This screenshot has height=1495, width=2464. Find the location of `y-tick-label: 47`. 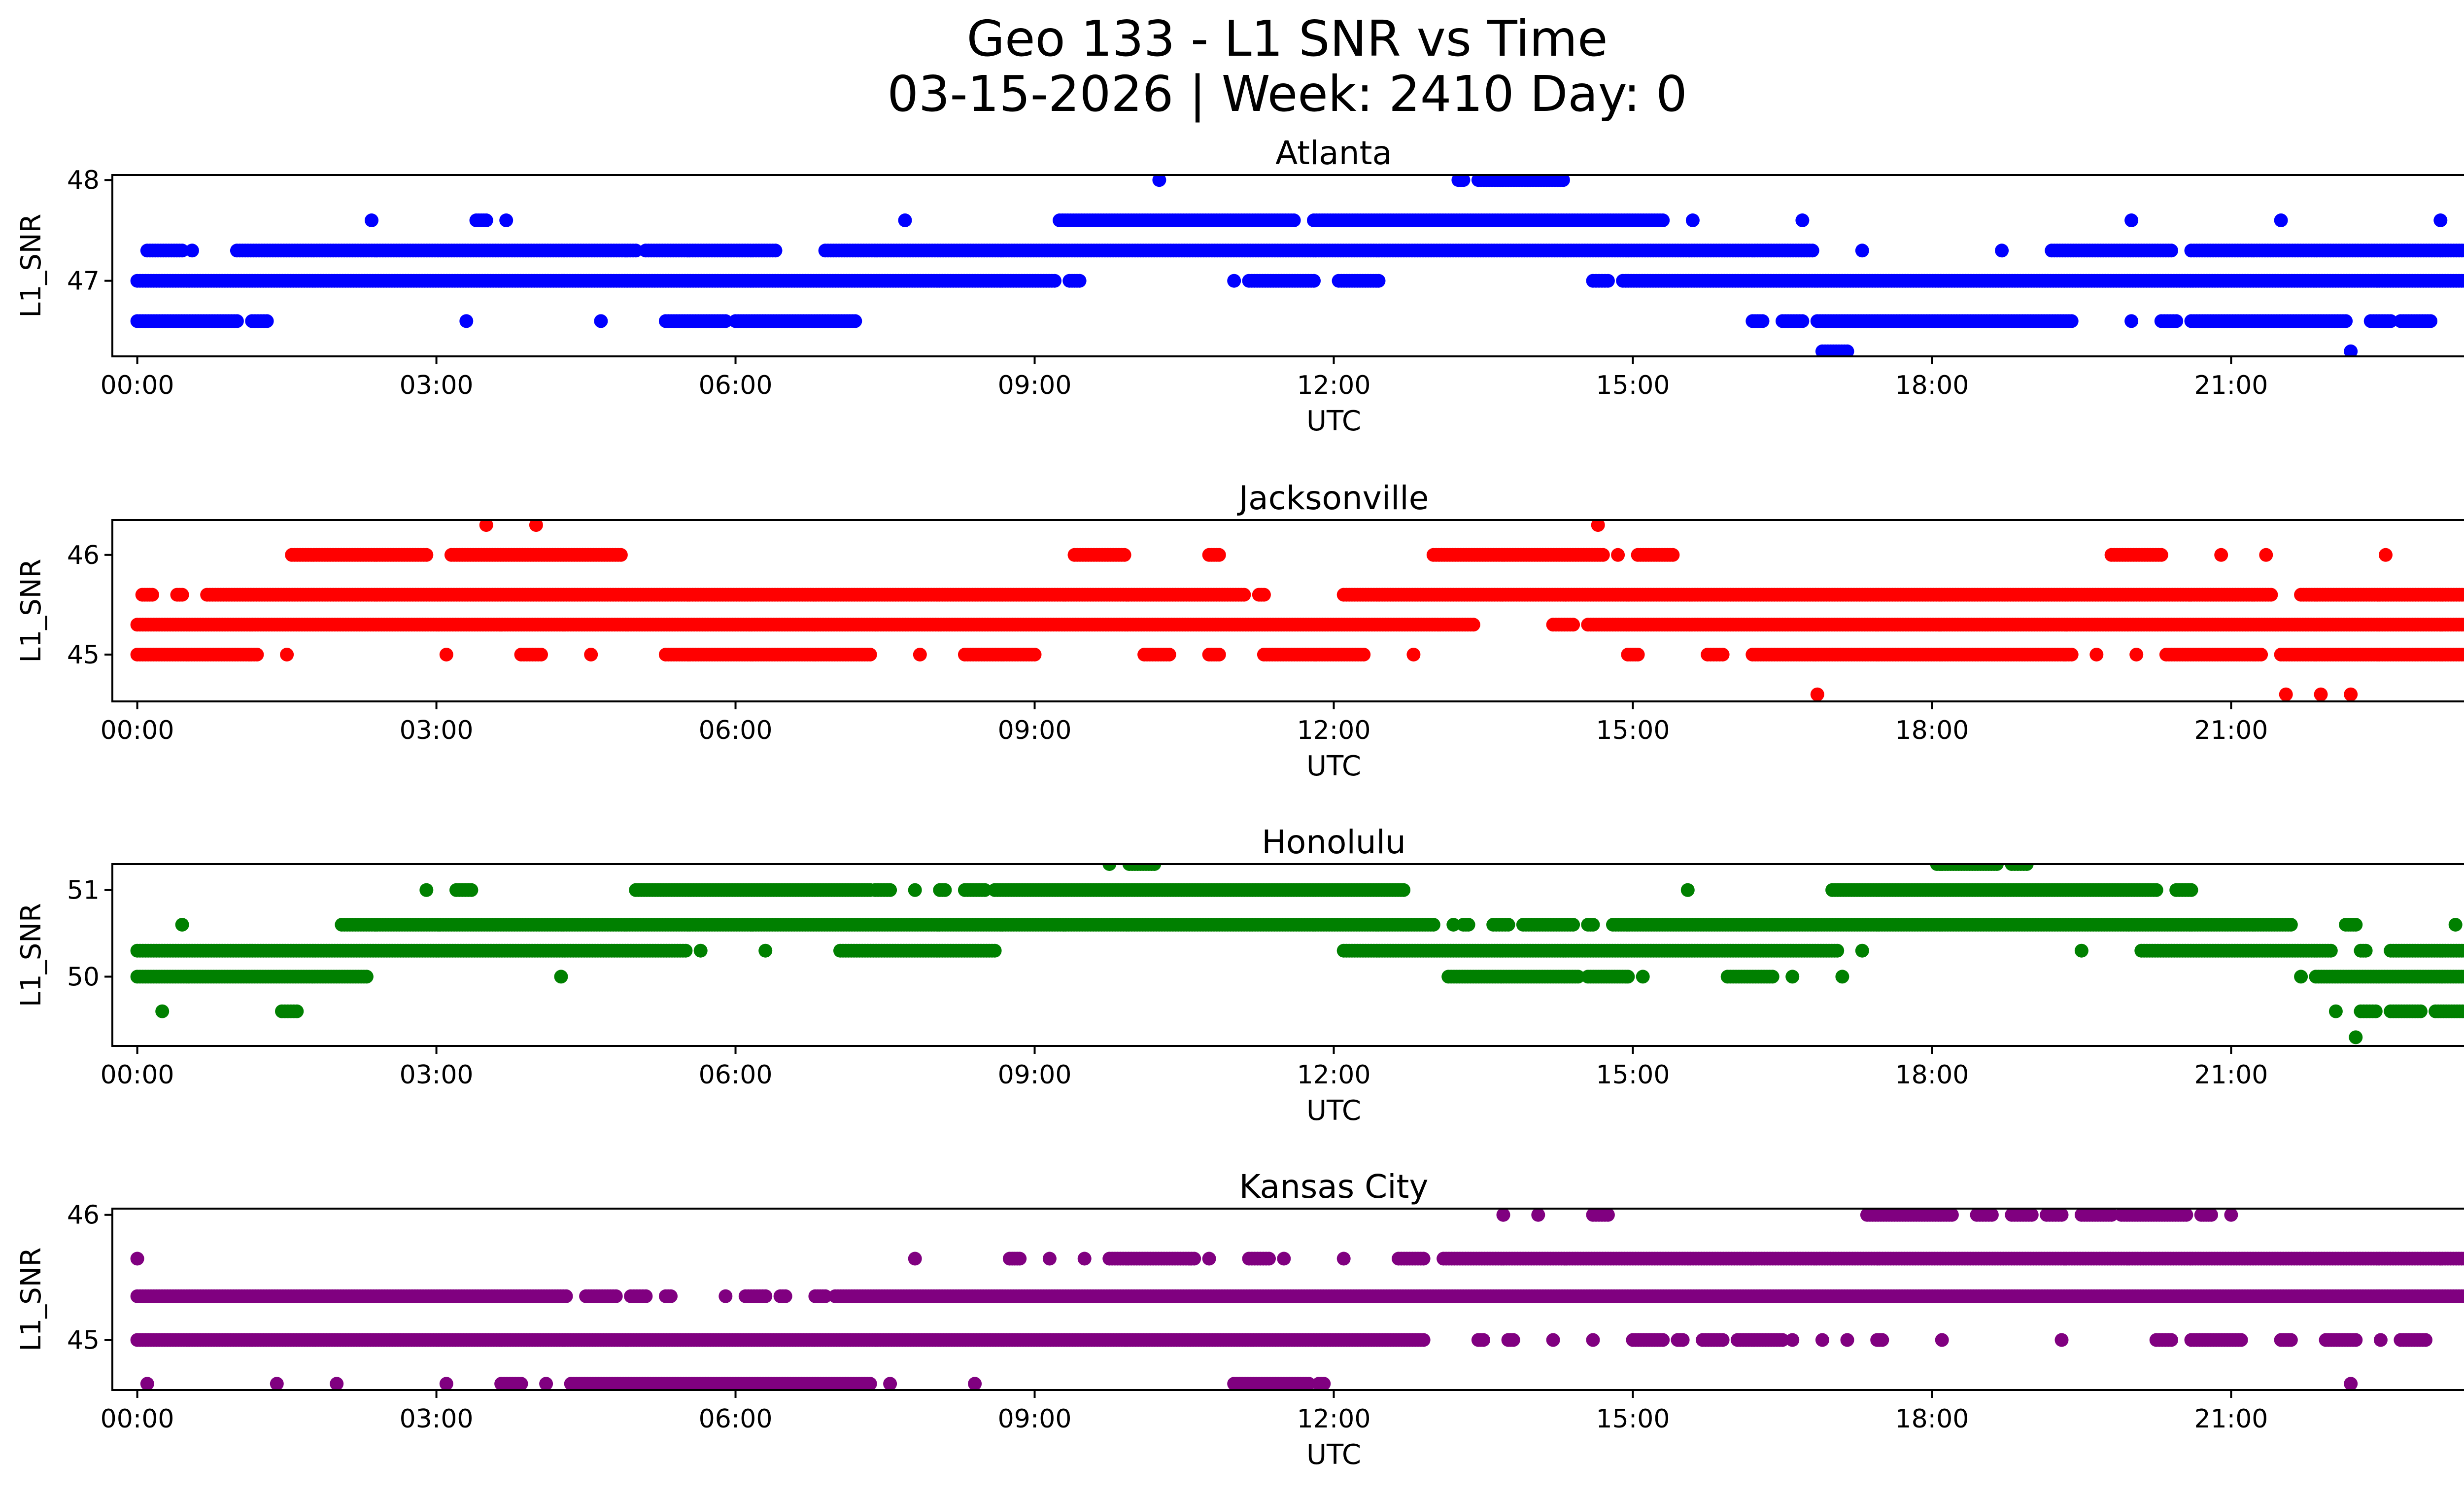

y-tick-label: 47 is located at coordinates (83, 281).